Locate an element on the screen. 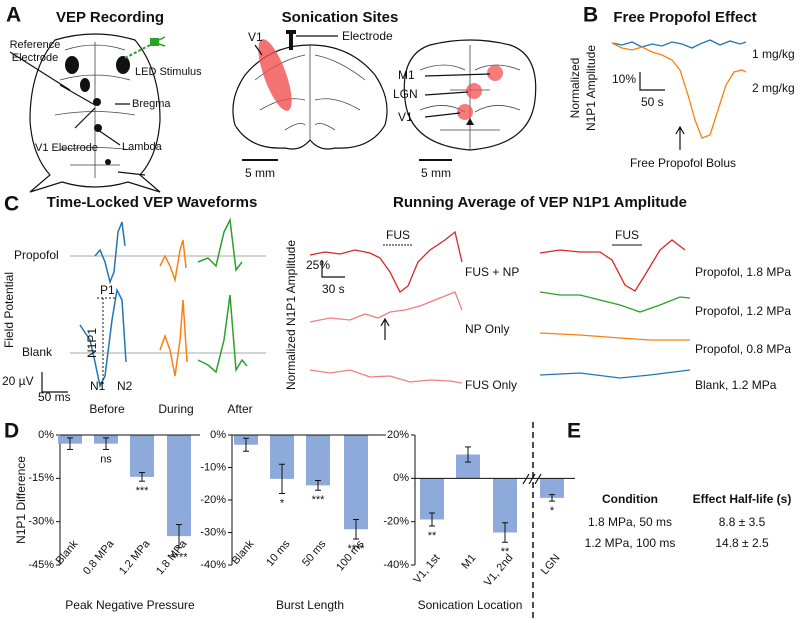  y-tick-label: 20% is located at coordinates (398, 435).